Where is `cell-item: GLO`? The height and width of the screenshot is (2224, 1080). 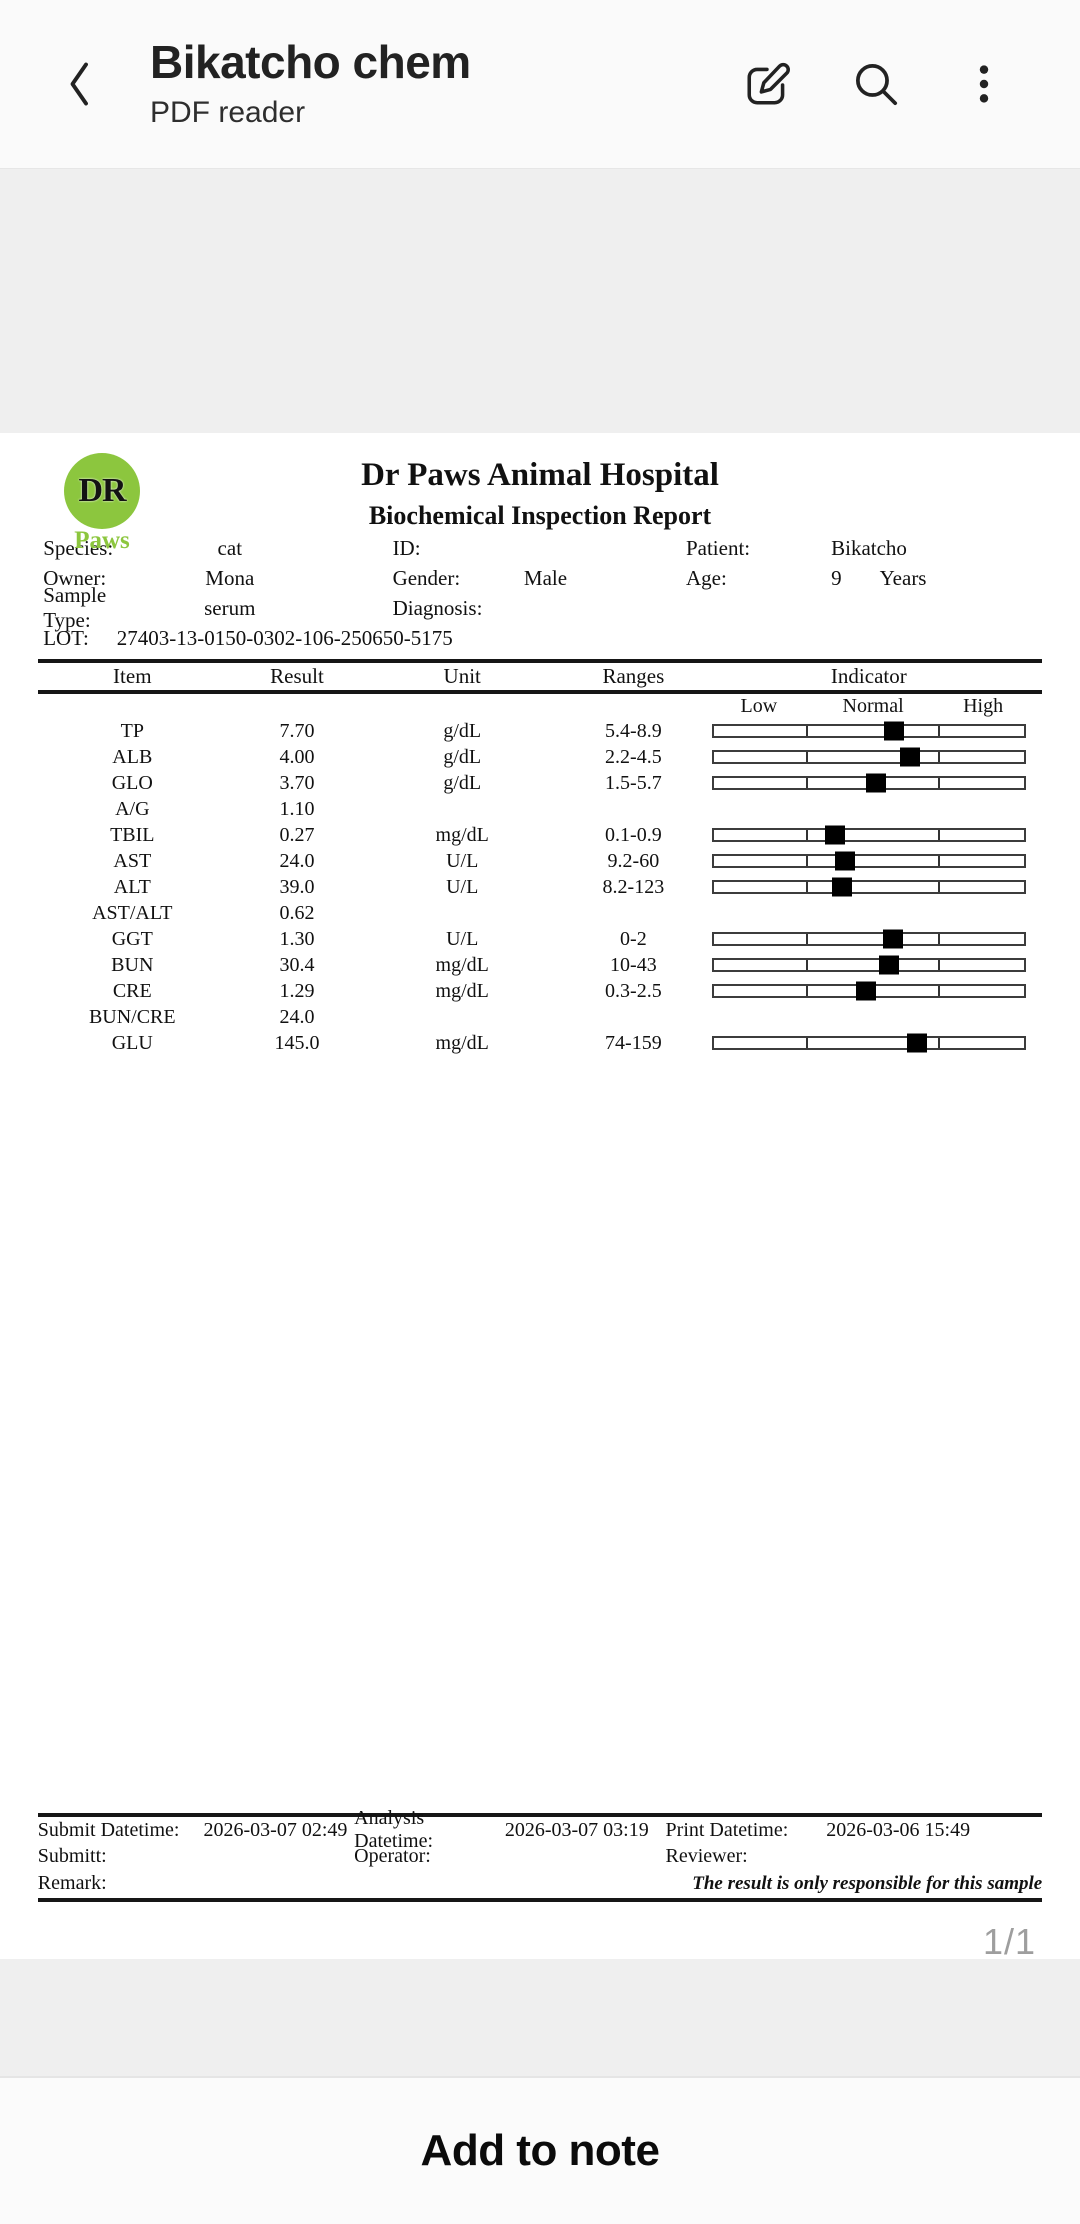 cell-item: GLO is located at coordinates (132, 782).